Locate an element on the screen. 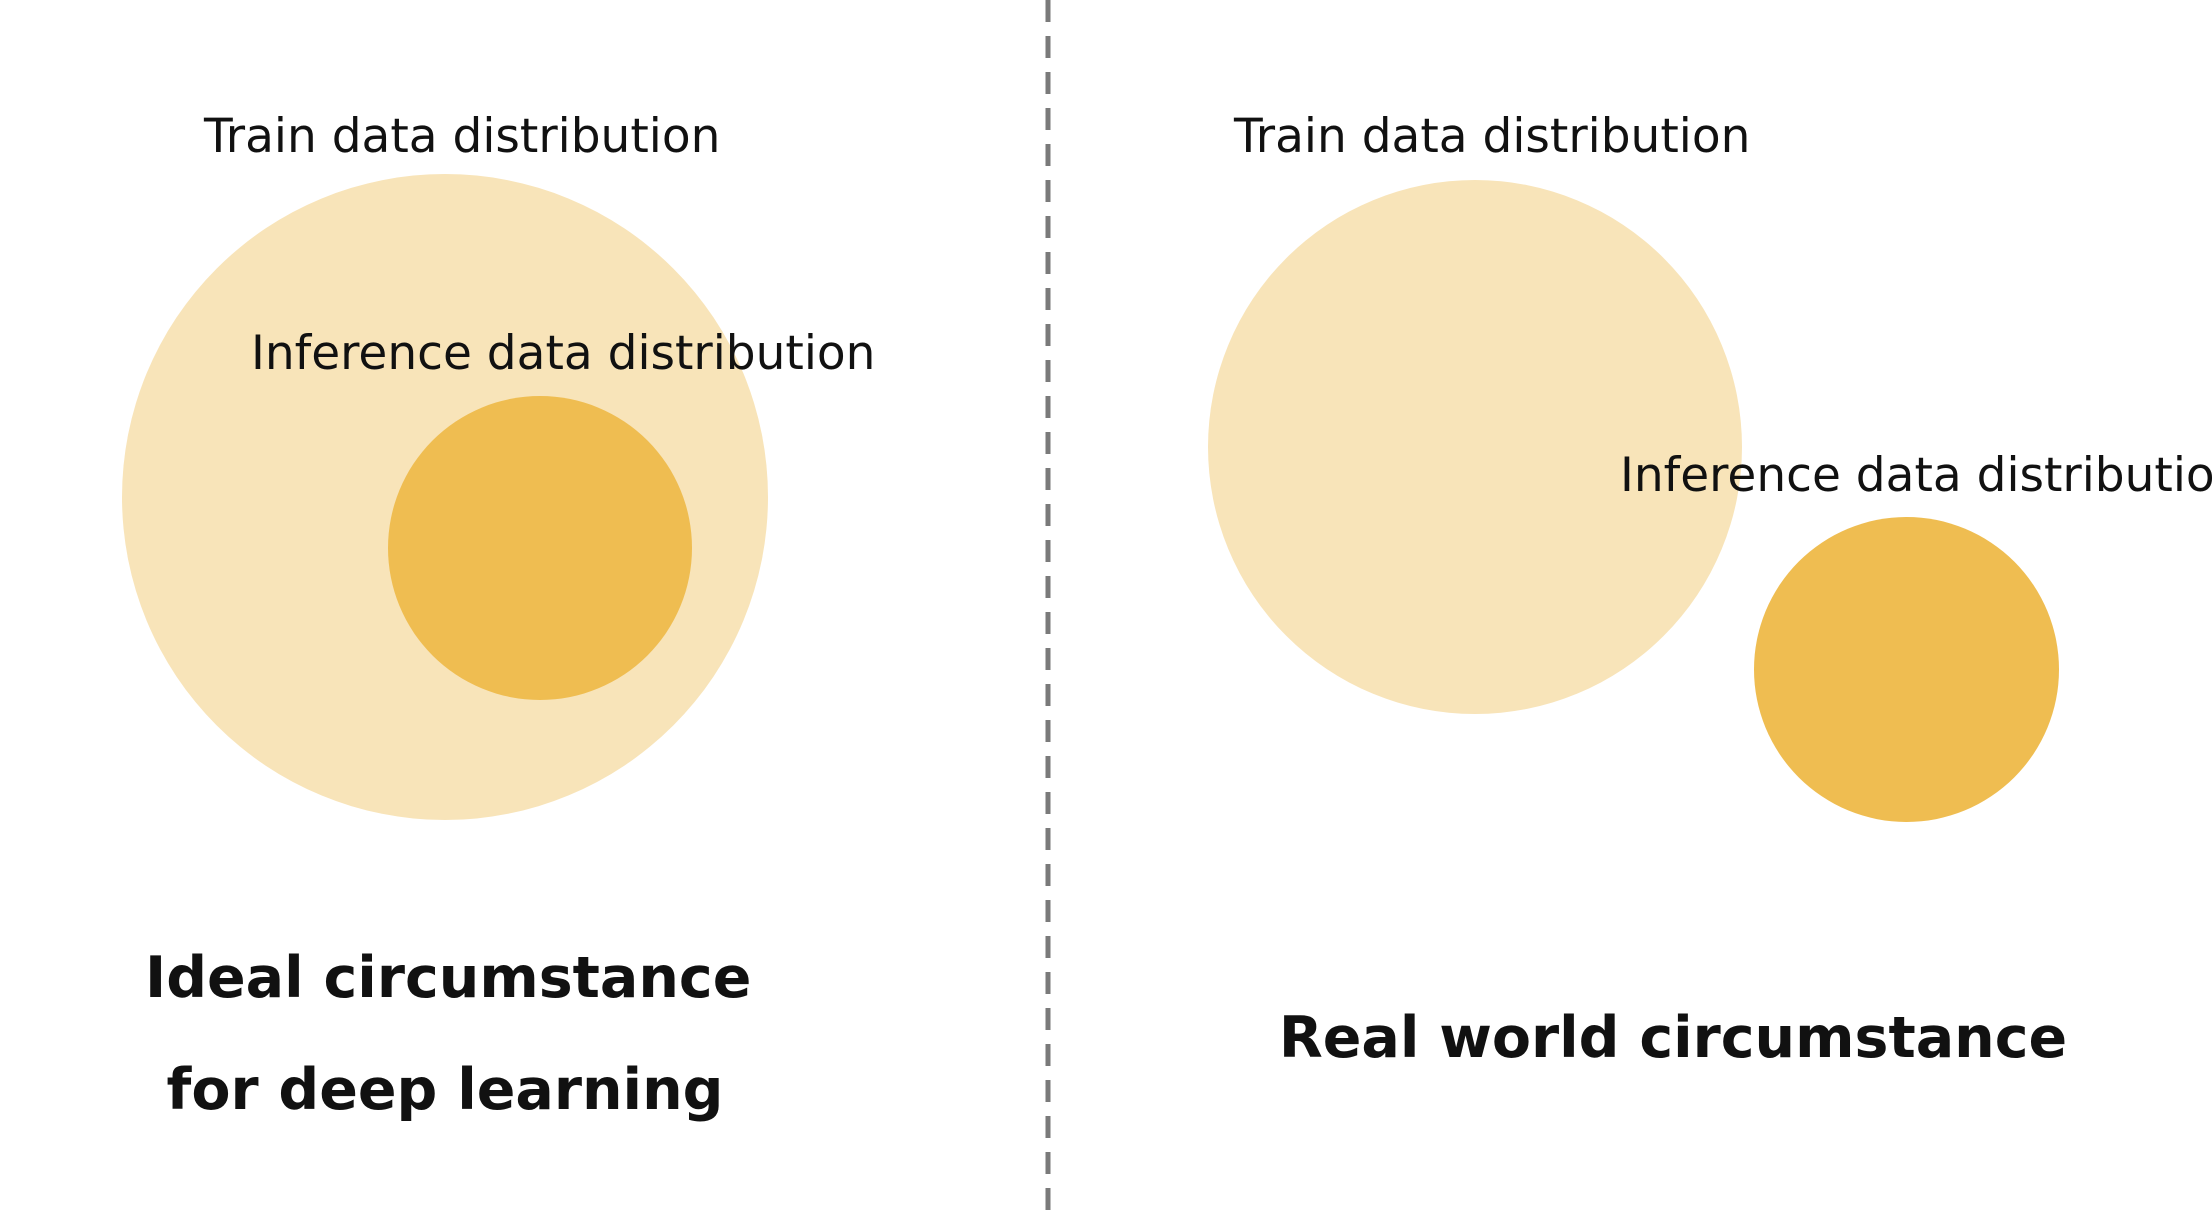  left-inference-label: Inference data distribution is located at coordinates (563, 353).